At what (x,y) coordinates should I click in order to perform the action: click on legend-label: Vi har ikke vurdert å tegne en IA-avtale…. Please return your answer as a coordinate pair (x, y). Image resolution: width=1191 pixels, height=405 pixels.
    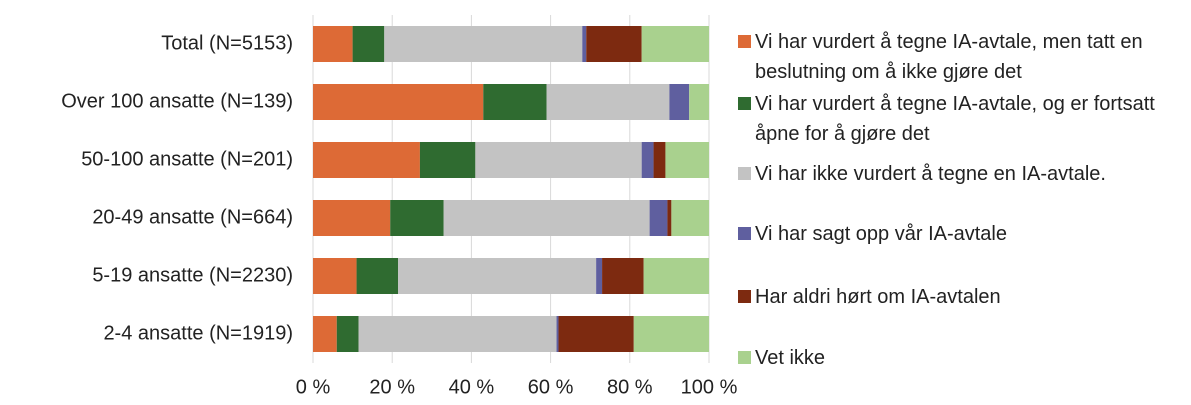
    Looking at the image, I should click on (930, 174).